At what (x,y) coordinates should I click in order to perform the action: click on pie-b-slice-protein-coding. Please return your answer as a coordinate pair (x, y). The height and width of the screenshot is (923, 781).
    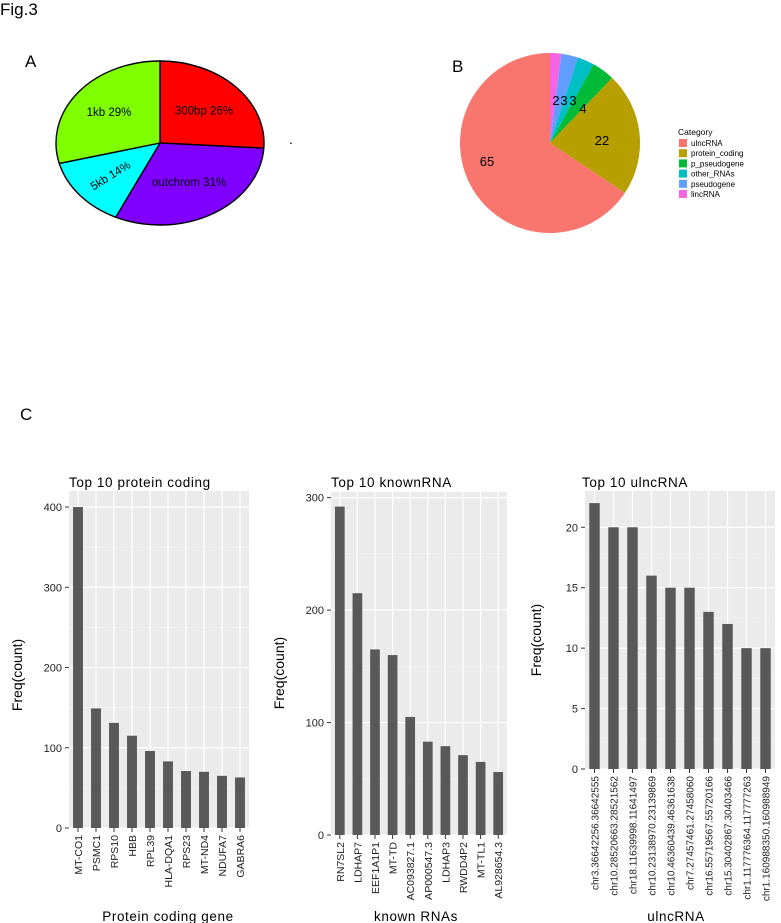
    Looking at the image, I should click on (595, 135).